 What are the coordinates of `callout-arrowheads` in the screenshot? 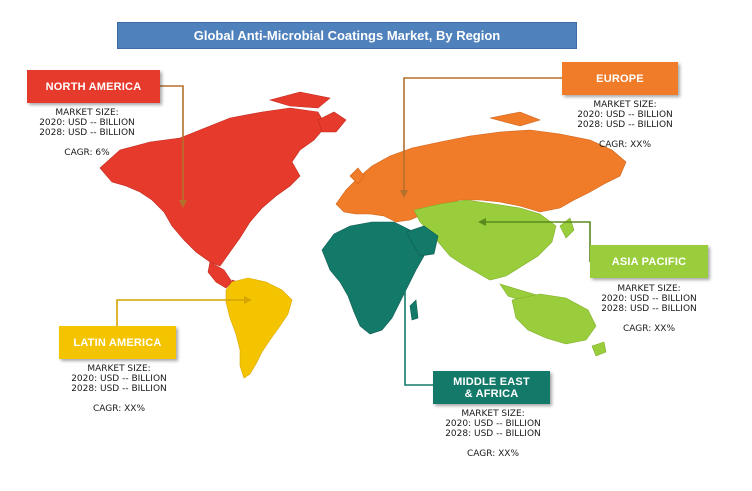 It's located at (332, 247).